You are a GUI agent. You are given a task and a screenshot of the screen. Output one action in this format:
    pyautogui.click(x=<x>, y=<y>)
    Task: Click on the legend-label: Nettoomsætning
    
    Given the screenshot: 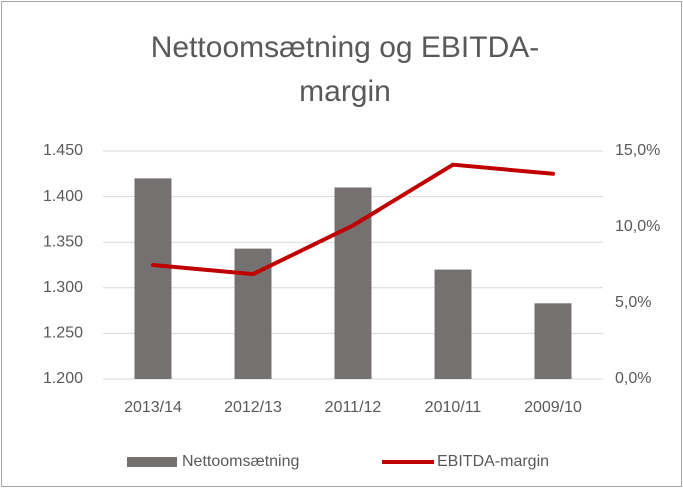 What is the action you would take?
    pyautogui.click(x=240, y=461)
    